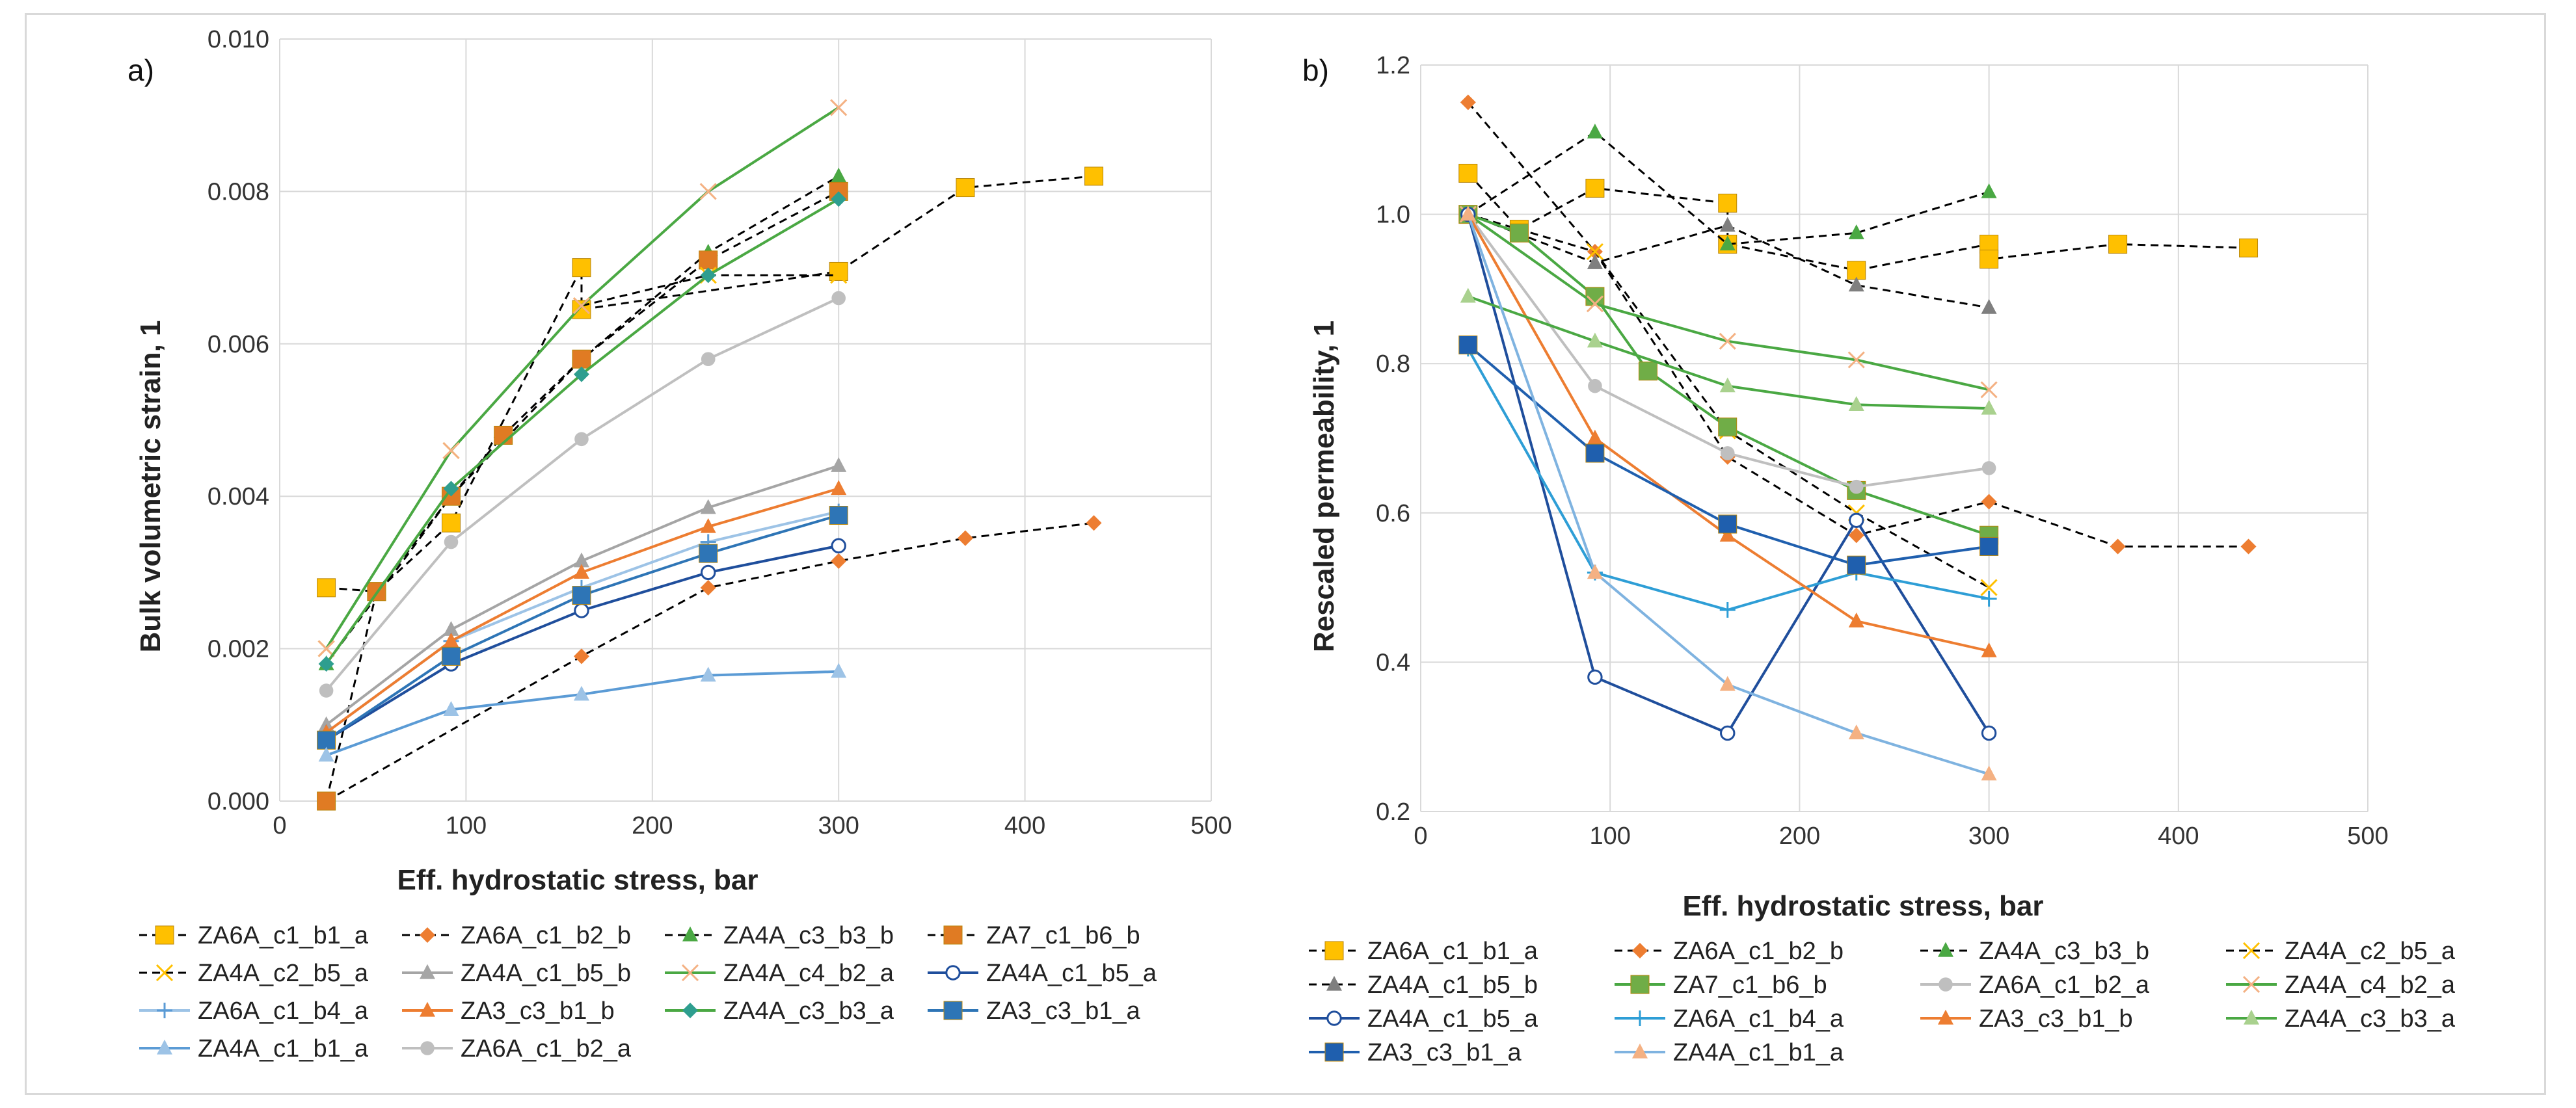  I want to click on b-legend-item-za4a-c1-b5-b: ZA4A_c1_b5_b, so click(1423, 985).